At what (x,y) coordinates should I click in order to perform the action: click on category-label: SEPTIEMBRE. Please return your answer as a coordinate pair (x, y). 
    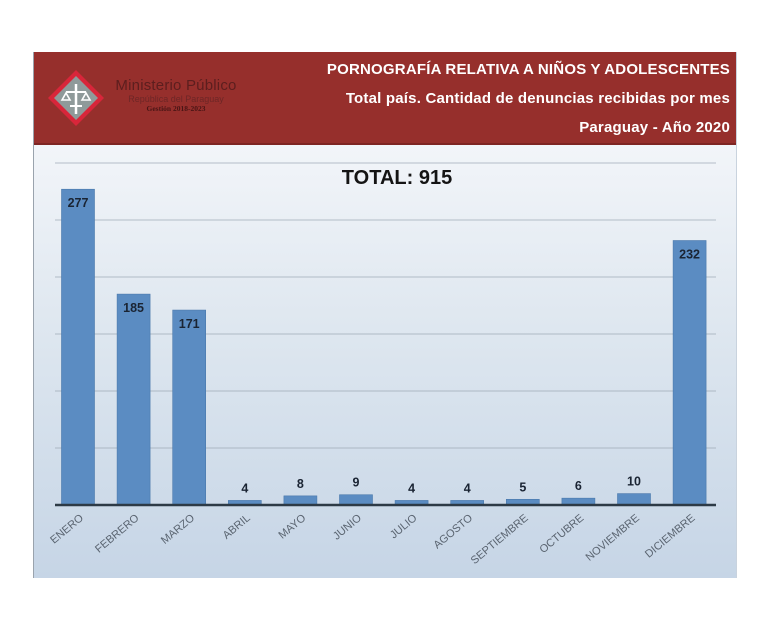
    Looking at the image, I should click on (500, 539).